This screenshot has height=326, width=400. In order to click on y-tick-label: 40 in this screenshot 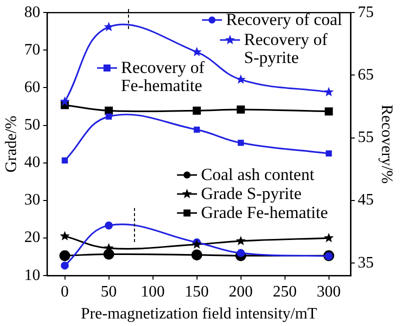, I will do `click(32, 163)`.